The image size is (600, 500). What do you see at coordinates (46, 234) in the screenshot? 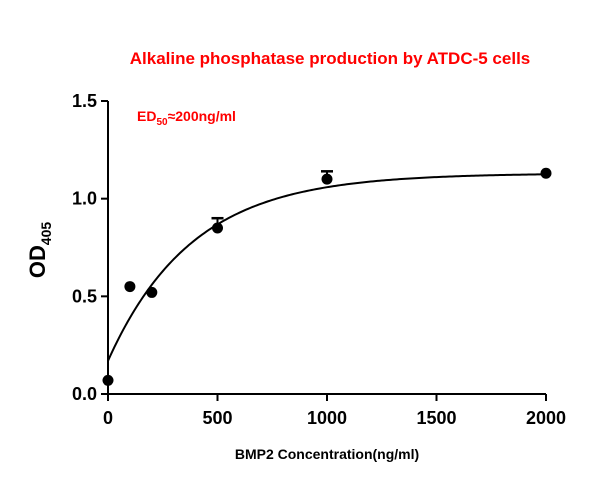
I see `y-axis-label-subscript: 405` at bounding box center [46, 234].